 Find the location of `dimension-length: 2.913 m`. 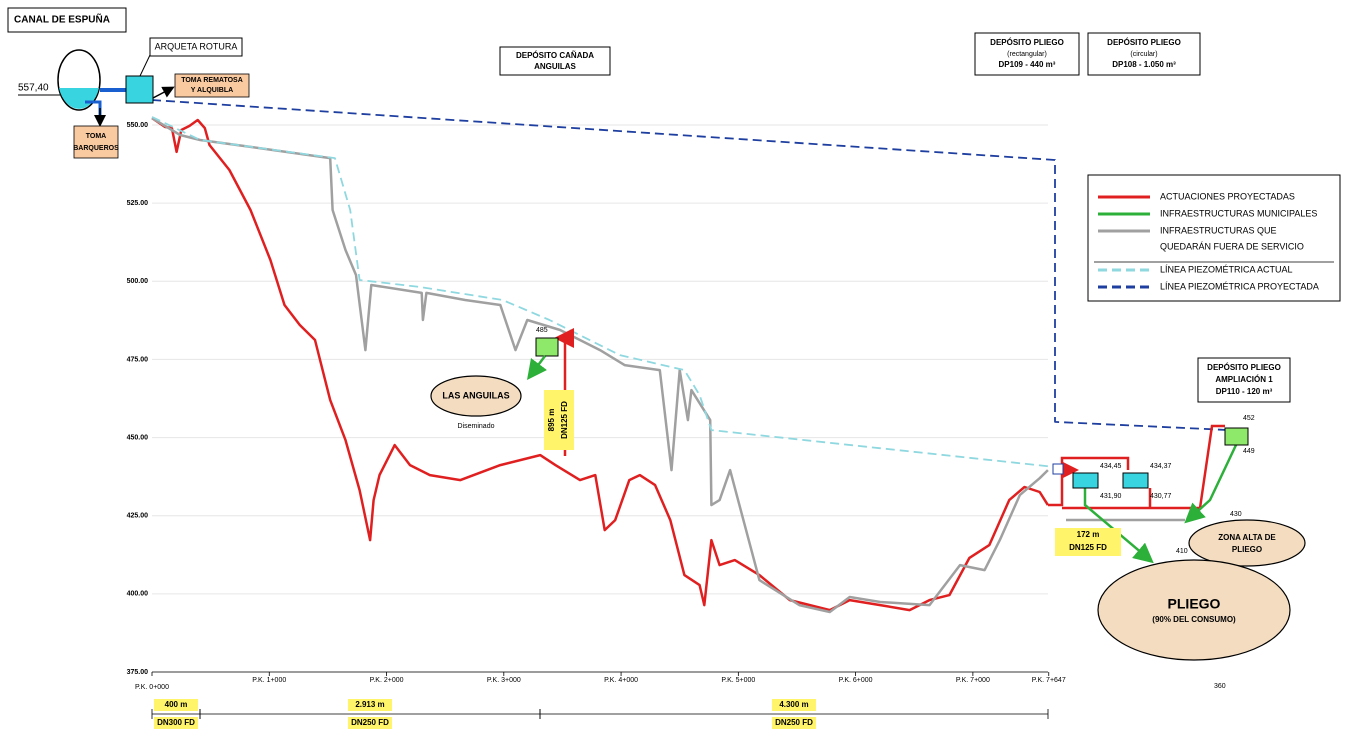

dimension-length: 2.913 m is located at coordinates (369, 704).